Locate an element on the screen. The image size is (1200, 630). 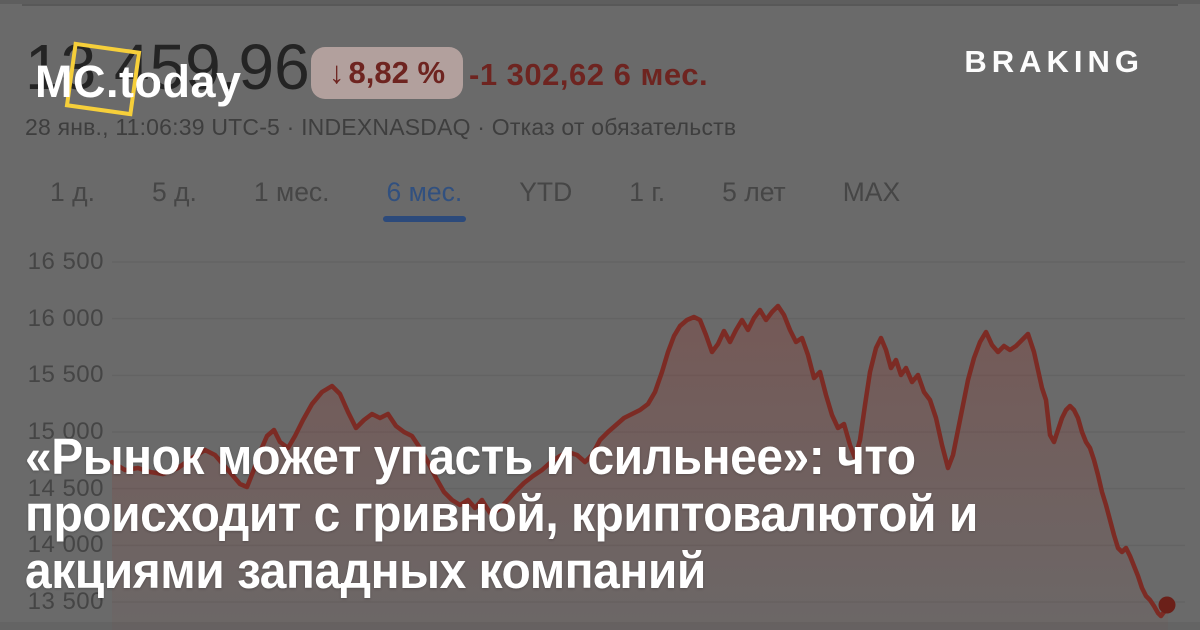
card-top-border is located at coordinates (600, 5).